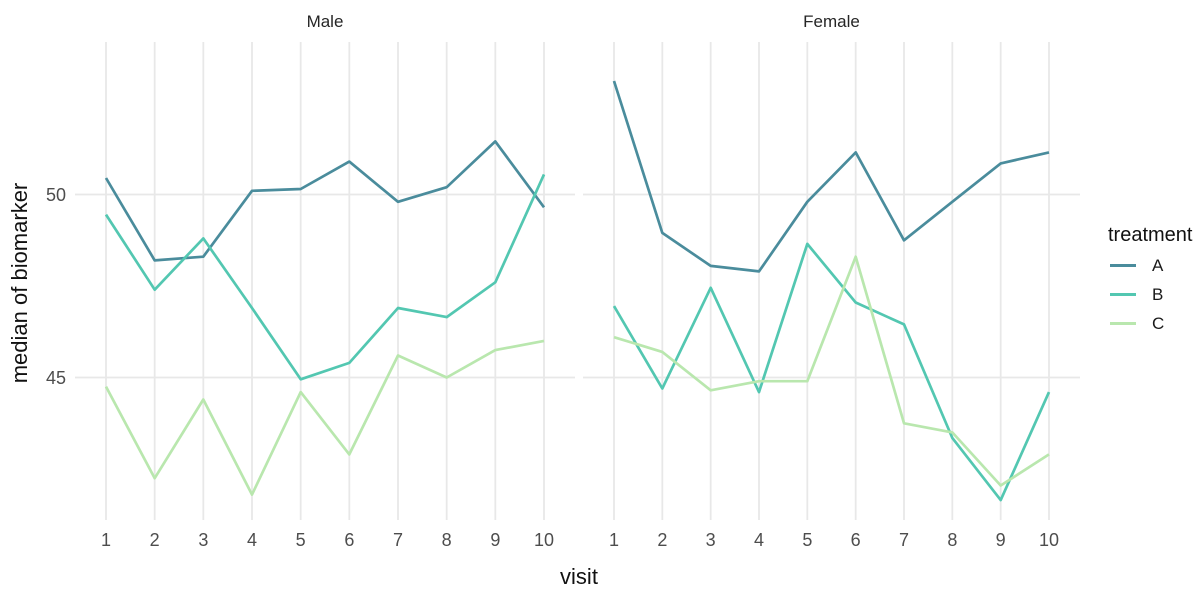  I want to click on x-axis-tick-female-9: 9, so click(1000, 540).